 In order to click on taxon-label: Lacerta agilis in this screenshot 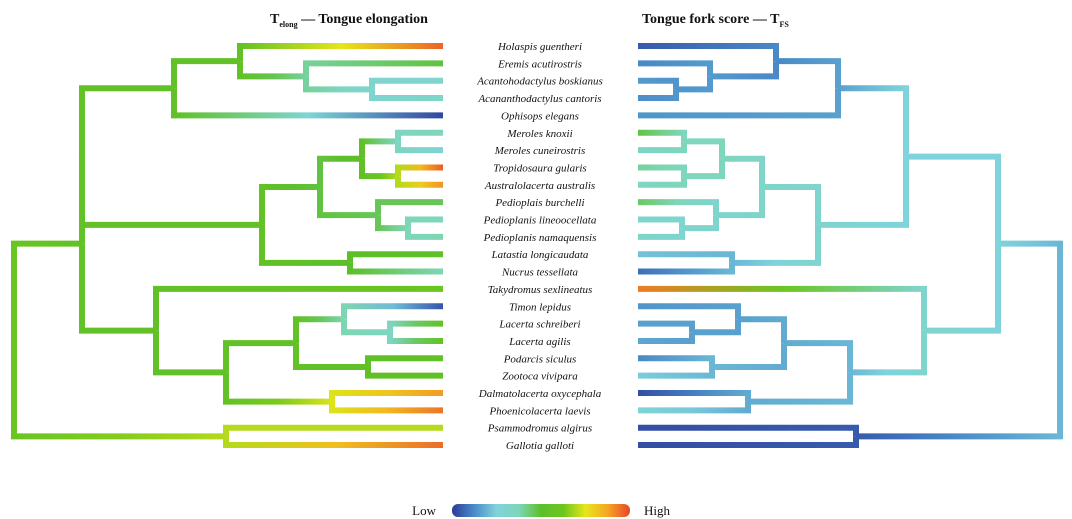, I will do `click(539, 342)`.